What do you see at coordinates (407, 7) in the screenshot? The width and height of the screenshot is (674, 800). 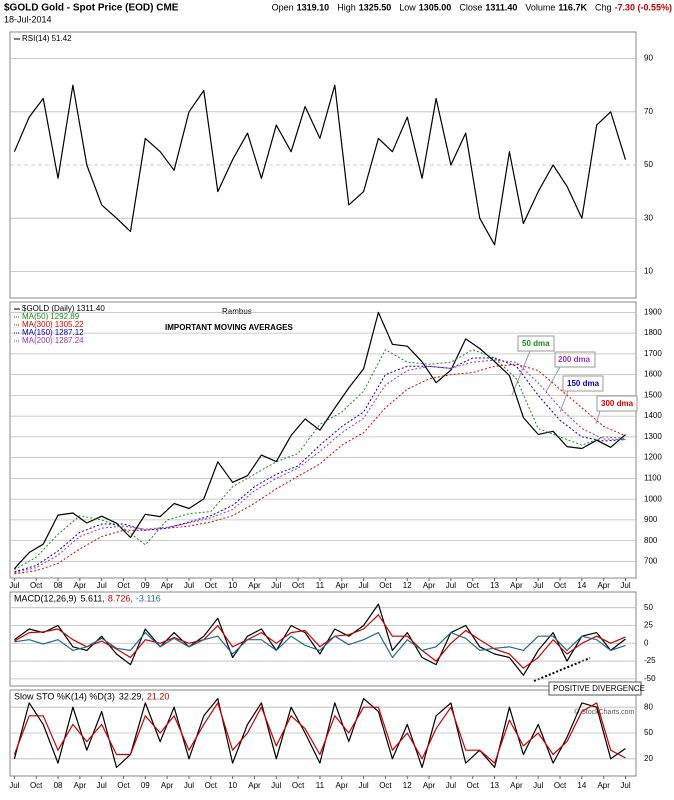 I see `quote-label: Low` at bounding box center [407, 7].